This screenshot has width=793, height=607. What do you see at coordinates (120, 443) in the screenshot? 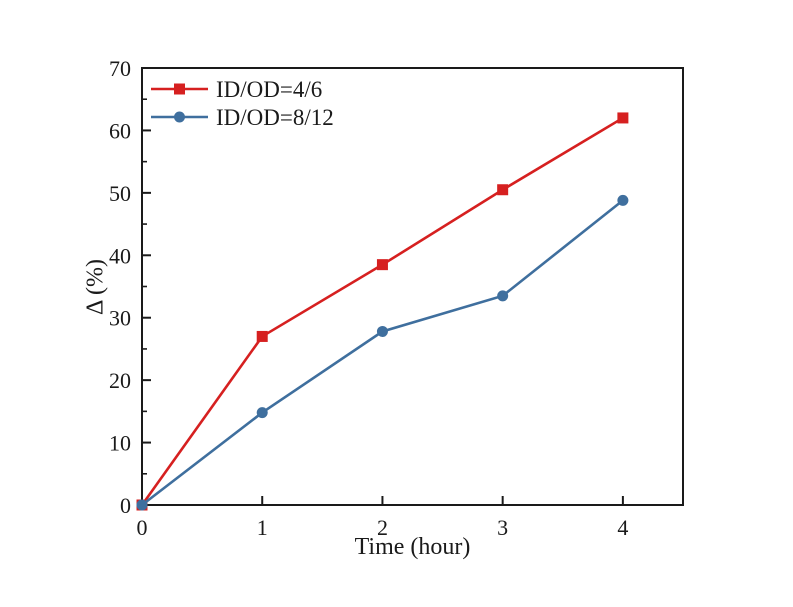
I see `y-tick-label: 10` at bounding box center [120, 443].